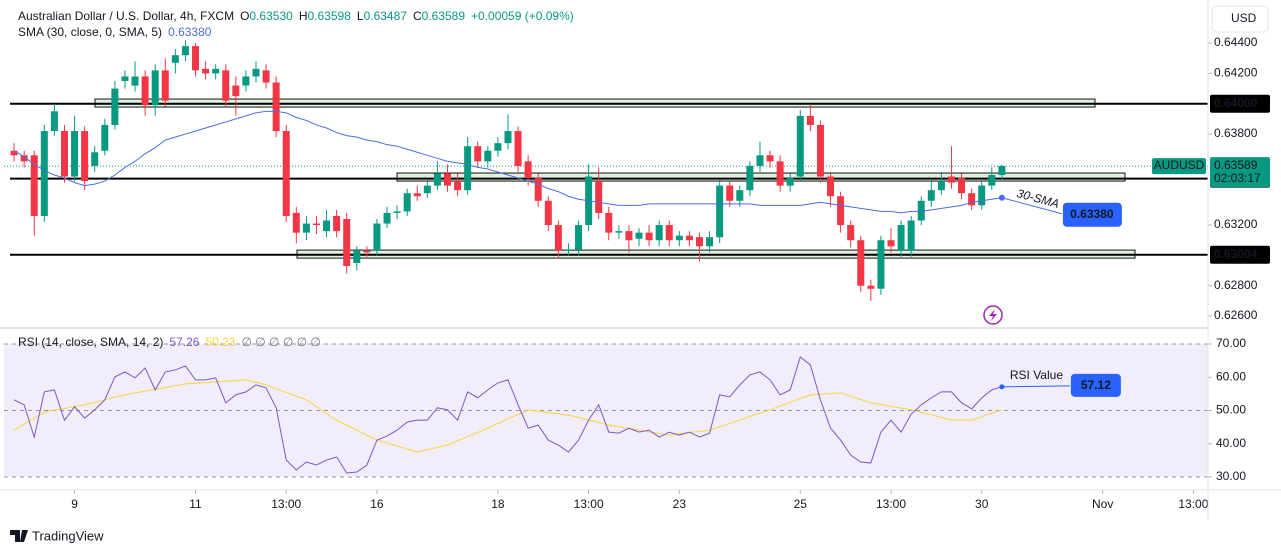 Image resolution: width=1281 pixels, height=554 pixels. I want to click on rsi-legend-value: 50.23, so click(220, 342).